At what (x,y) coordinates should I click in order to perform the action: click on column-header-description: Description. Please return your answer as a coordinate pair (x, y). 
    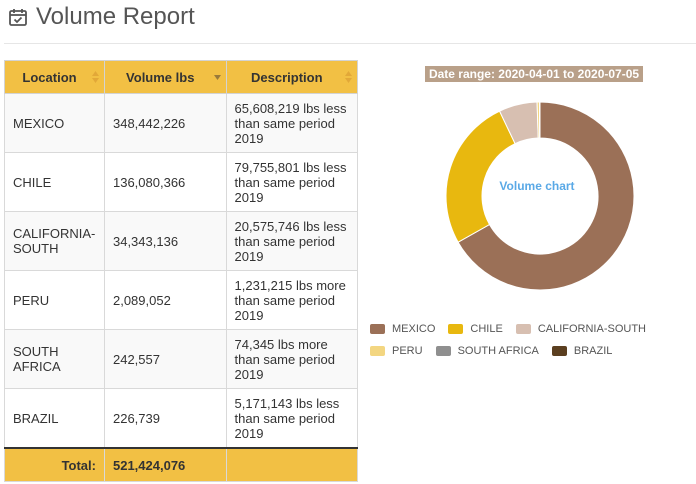
    Looking at the image, I should click on (292, 77).